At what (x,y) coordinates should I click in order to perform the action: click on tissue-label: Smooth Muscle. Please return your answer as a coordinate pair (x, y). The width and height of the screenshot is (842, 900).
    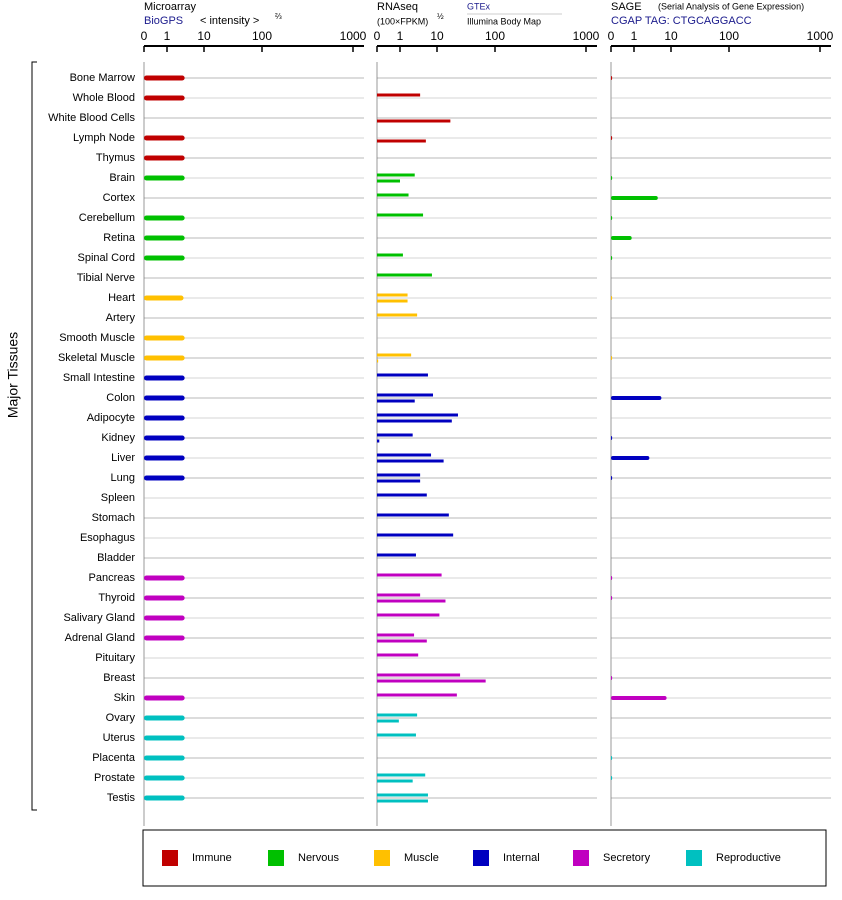
    Looking at the image, I should click on (97, 338).